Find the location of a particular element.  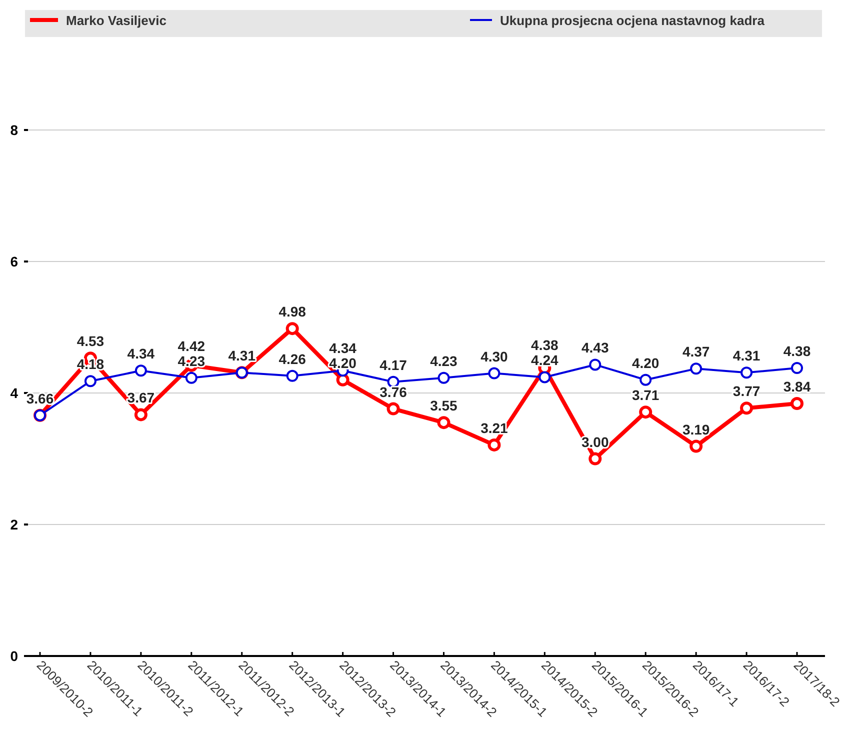

legend-label: Marko Vasiljevic is located at coordinates (116, 20).